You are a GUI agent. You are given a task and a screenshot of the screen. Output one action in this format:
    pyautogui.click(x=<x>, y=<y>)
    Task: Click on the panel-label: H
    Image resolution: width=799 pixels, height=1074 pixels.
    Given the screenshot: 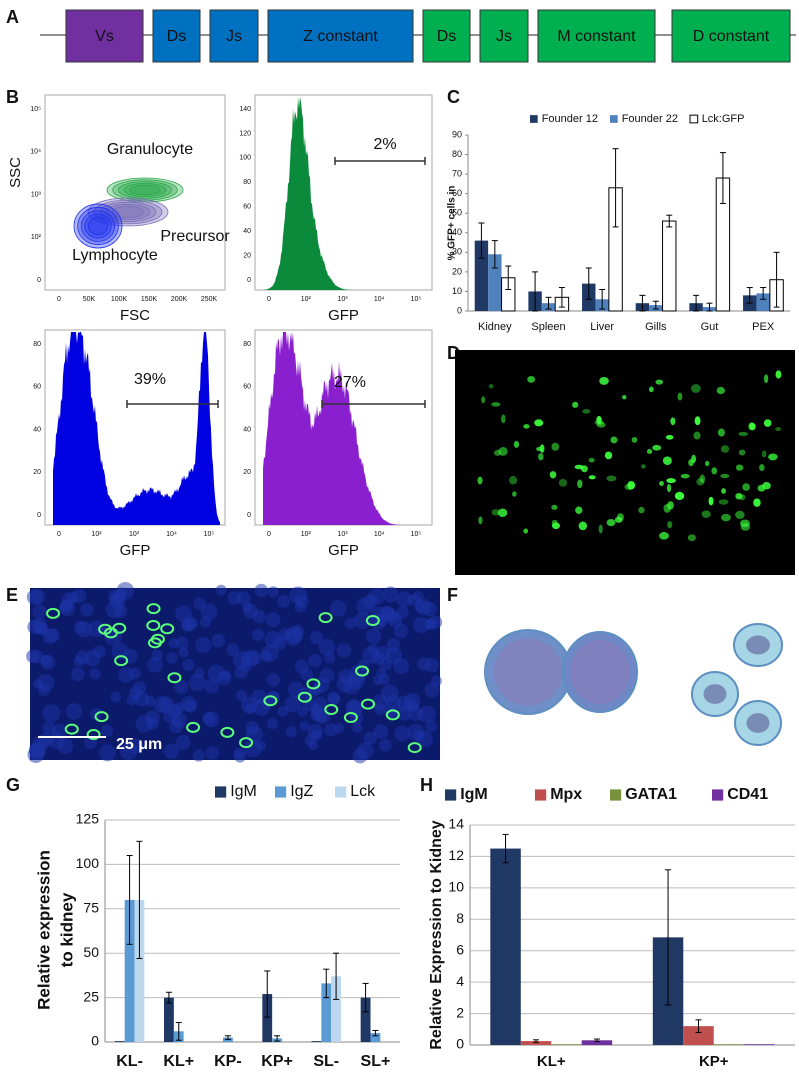 What is the action you would take?
    pyautogui.click(x=426, y=785)
    